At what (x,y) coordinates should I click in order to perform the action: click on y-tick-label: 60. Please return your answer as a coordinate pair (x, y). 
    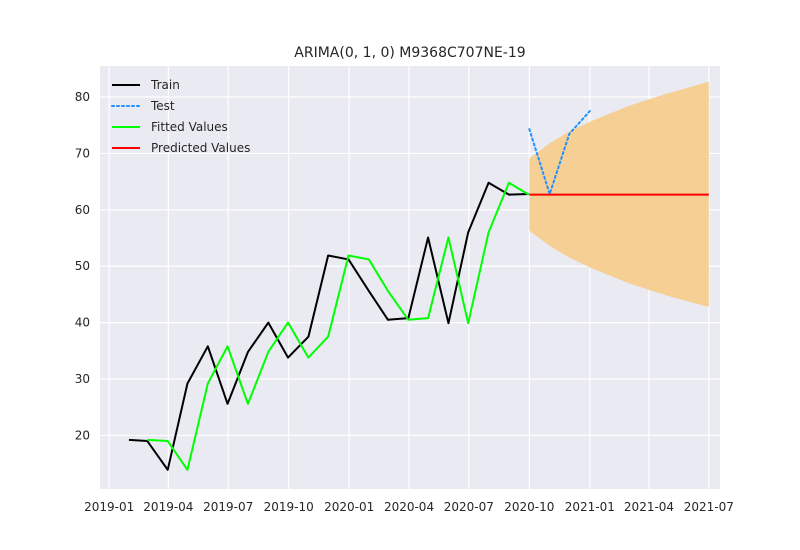
    Looking at the image, I should click on (82, 210).